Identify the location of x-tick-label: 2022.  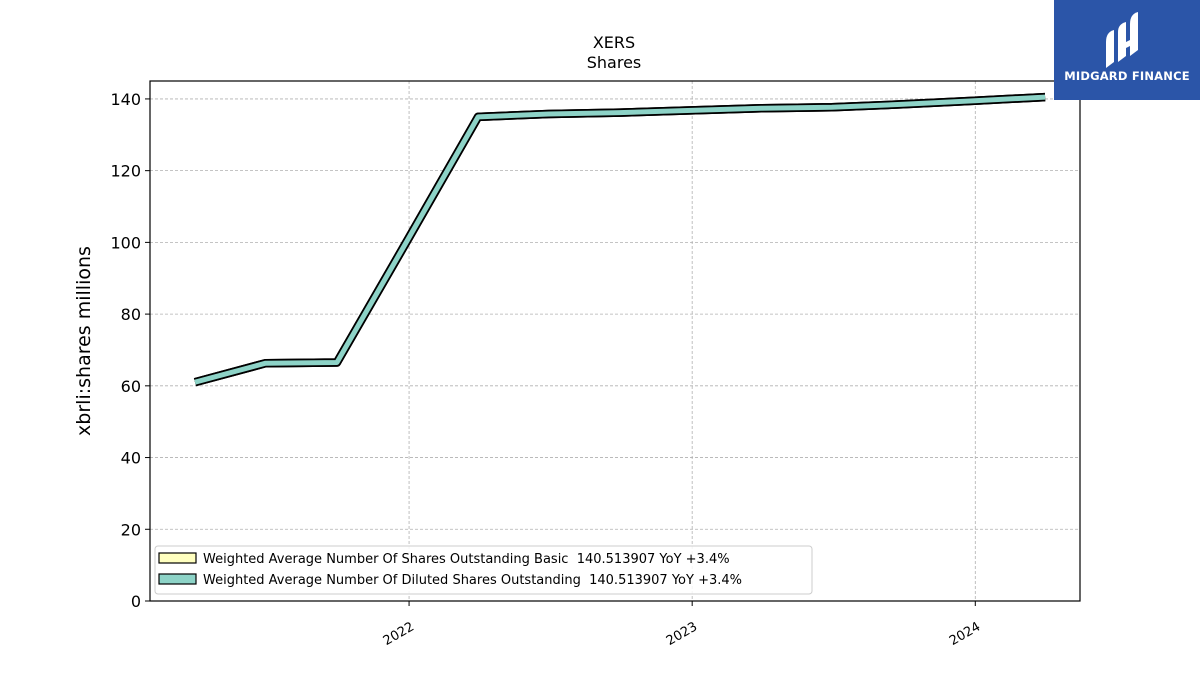
(399, 634).